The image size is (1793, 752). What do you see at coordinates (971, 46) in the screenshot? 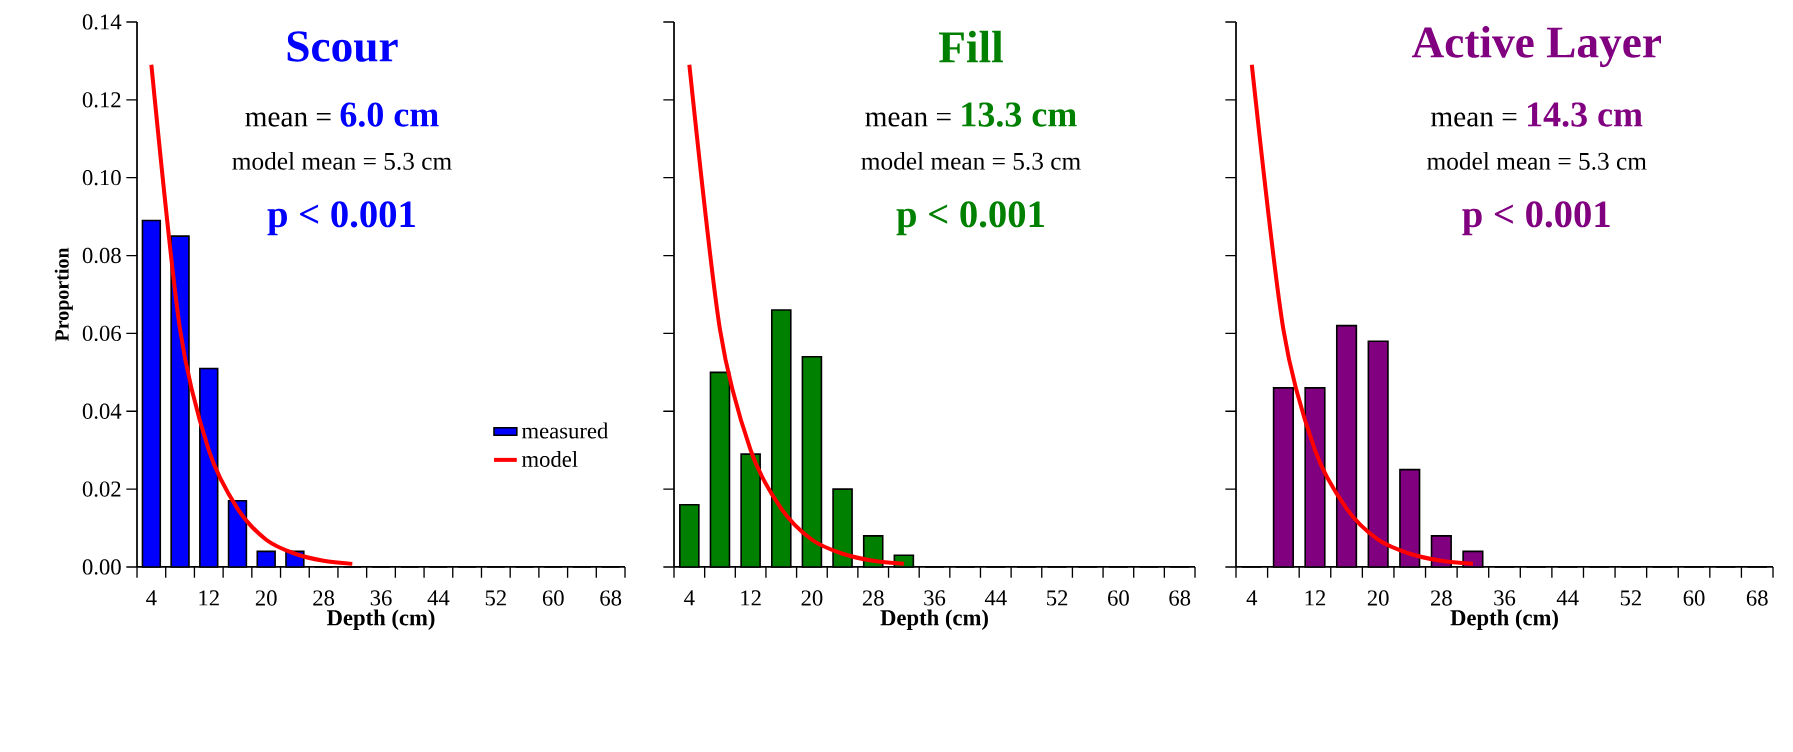
I see `chart-title: Fill` at bounding box center [971, 46].